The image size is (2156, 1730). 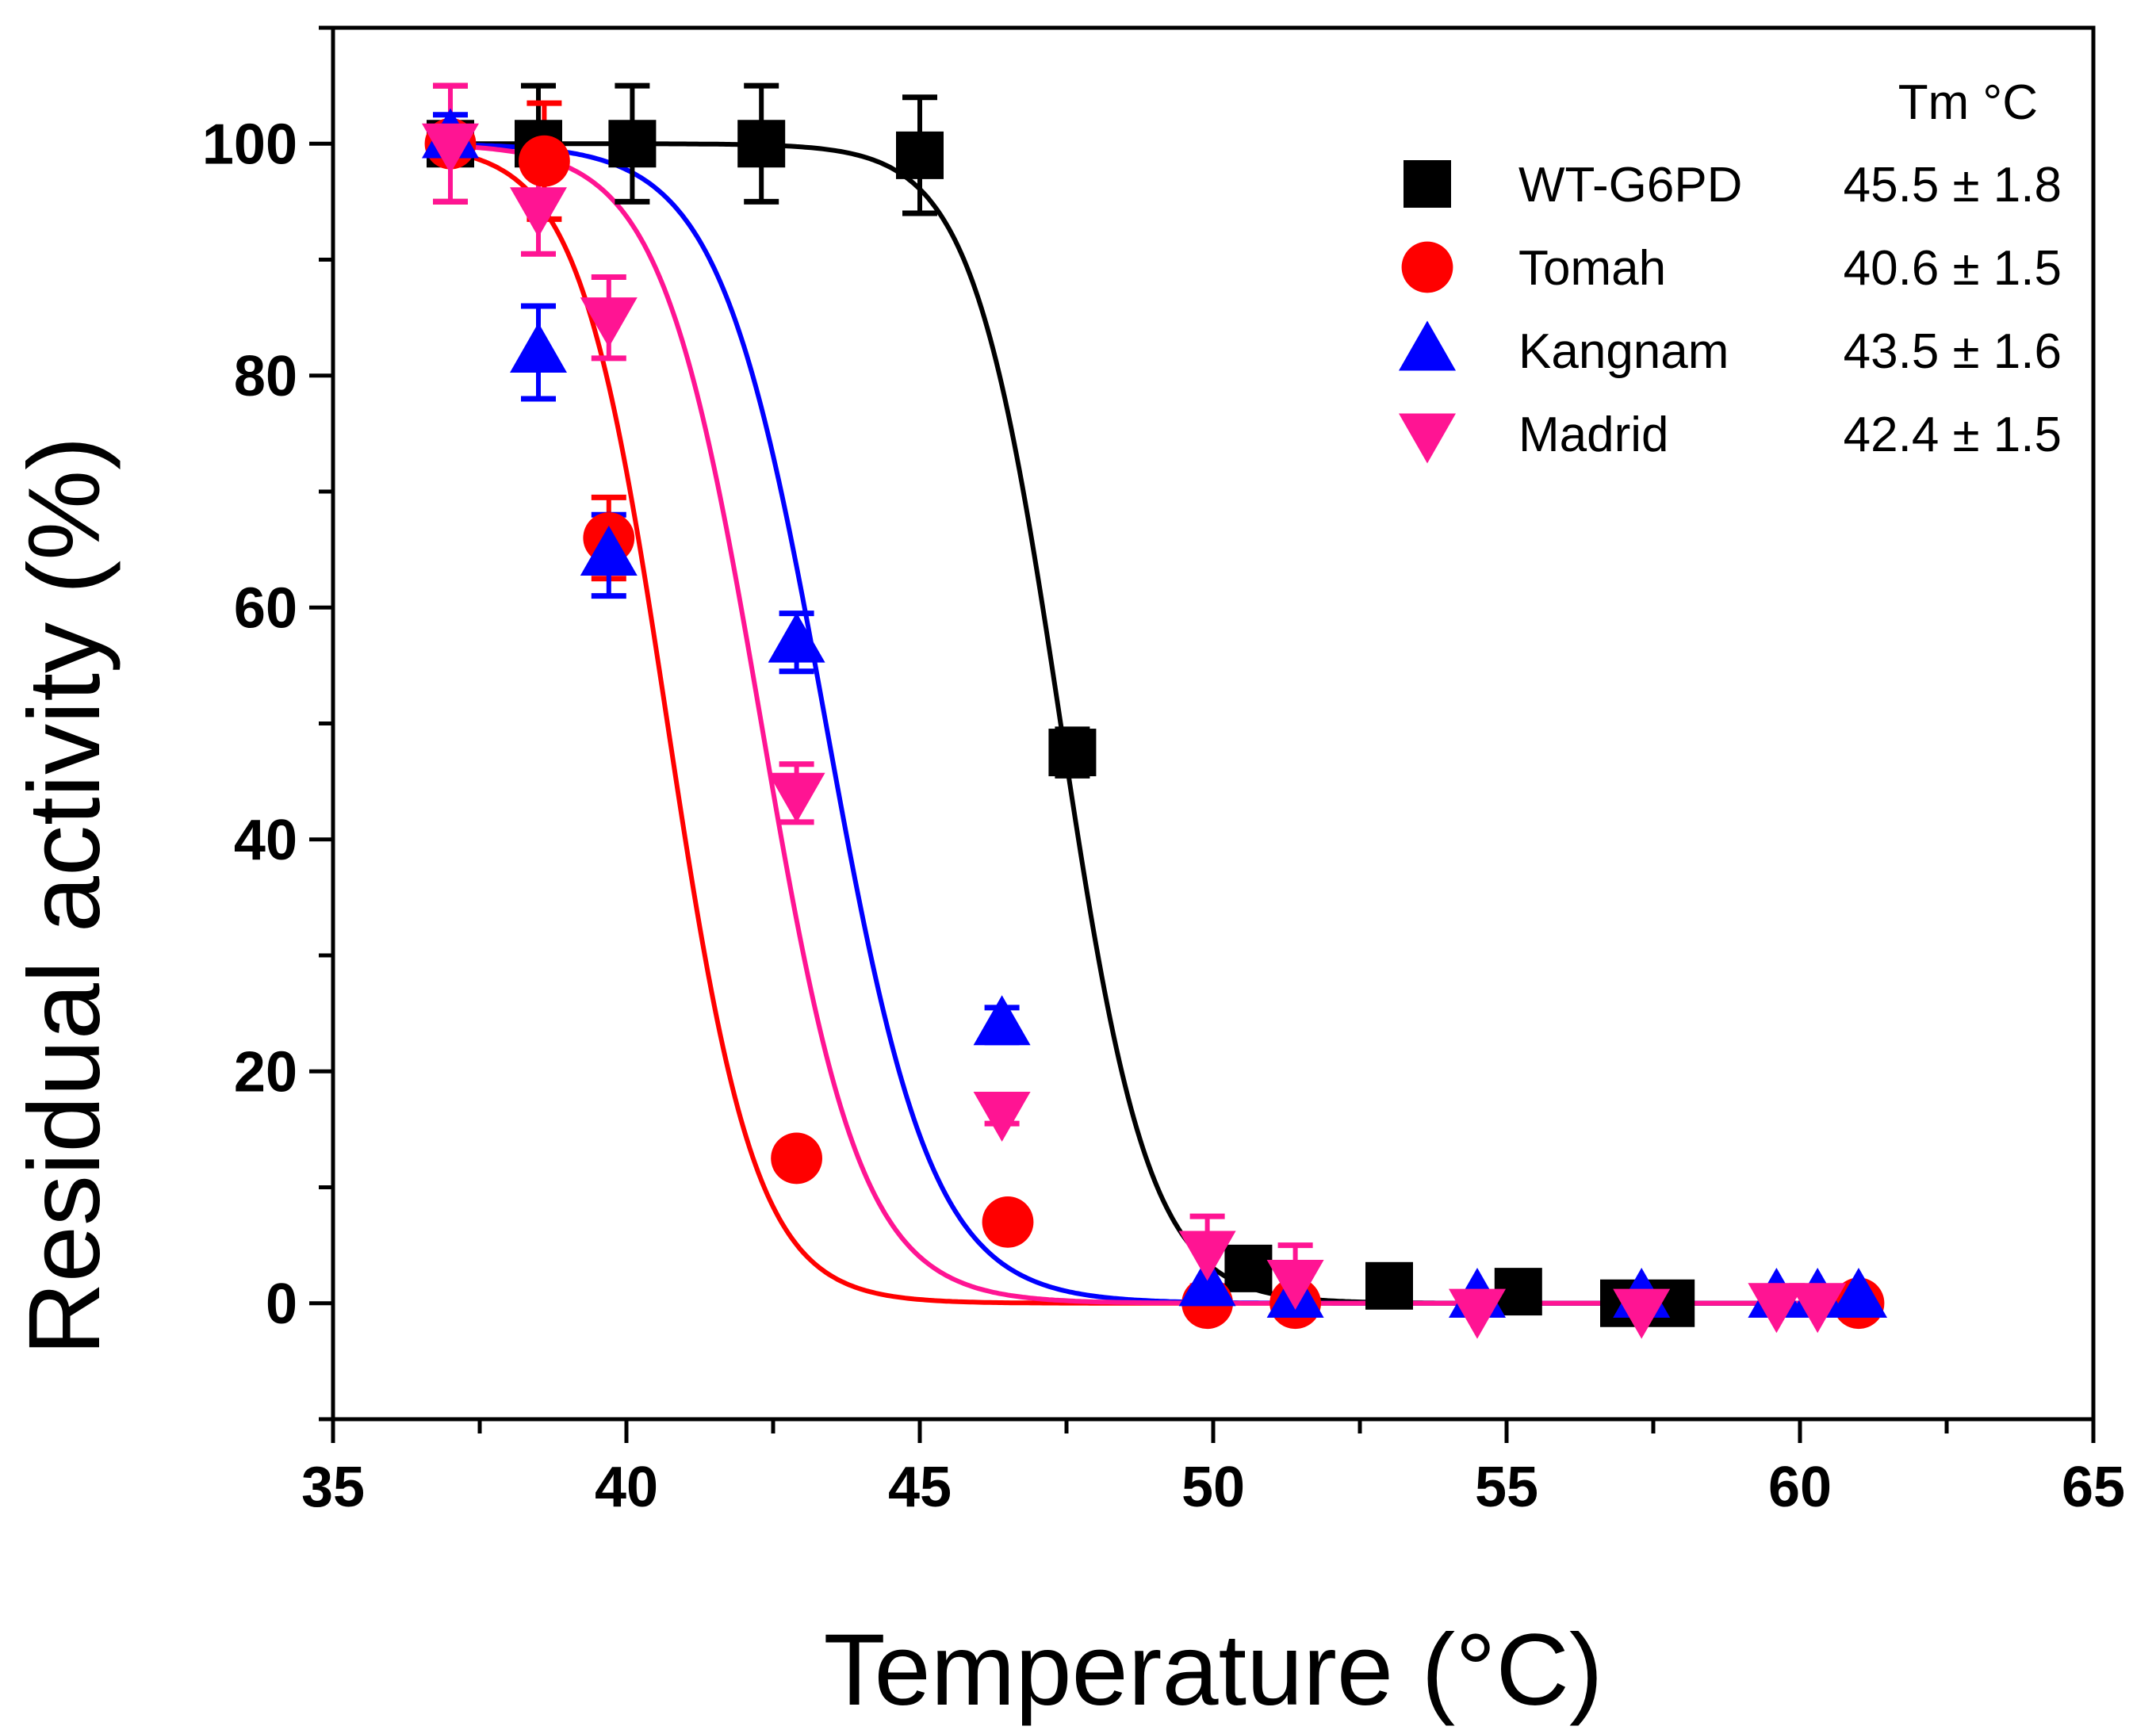 What do you see at coordinates (1213, 1487) in the screenshot?
I see `x-tick-label: 50` at bounding box center [1213, 1487].